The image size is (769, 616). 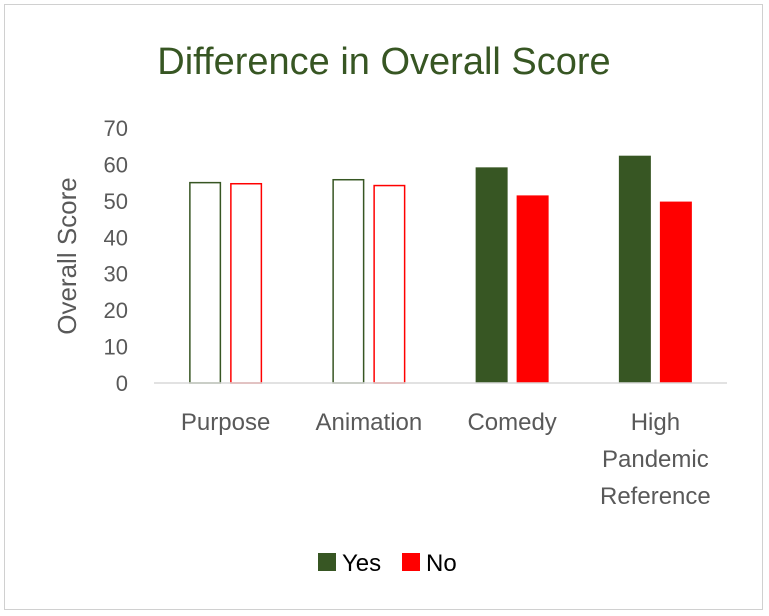 I want to click on category-label: Comedy, so click(x=511, y=422).